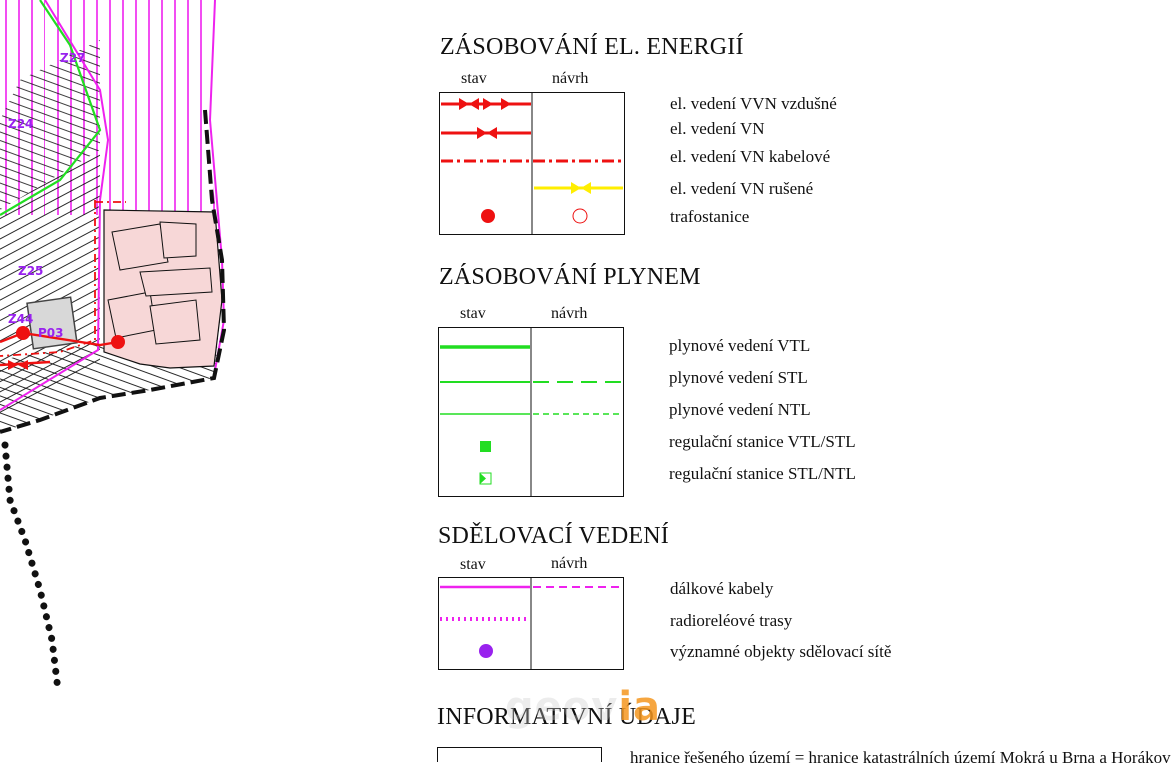 The image size is (1173, 768). What do you see at coordinates (488, 216) in the screenshot?
I see `symbol-transformer-existing` at bounding box center [488, 216].